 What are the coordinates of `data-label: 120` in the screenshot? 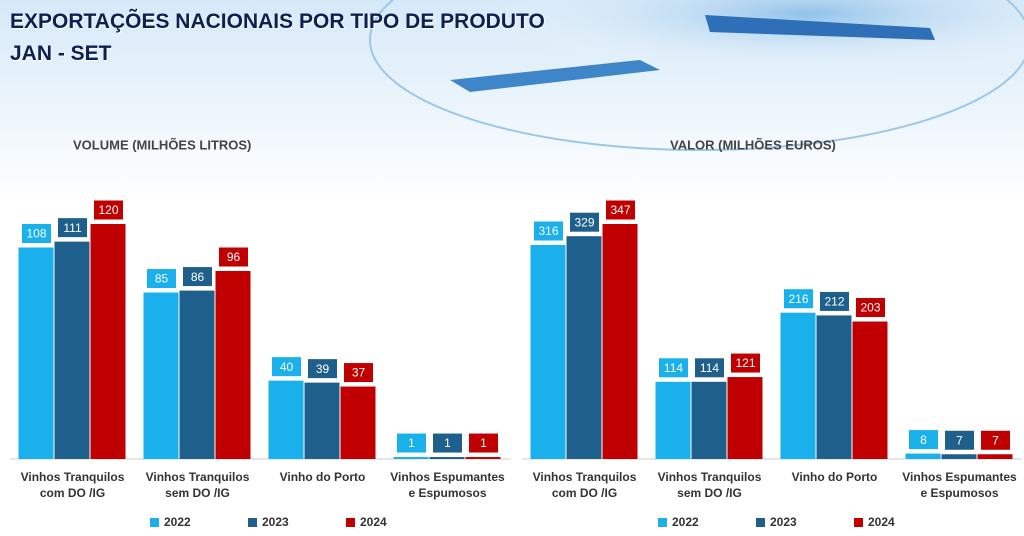 It's located at (108, 210).